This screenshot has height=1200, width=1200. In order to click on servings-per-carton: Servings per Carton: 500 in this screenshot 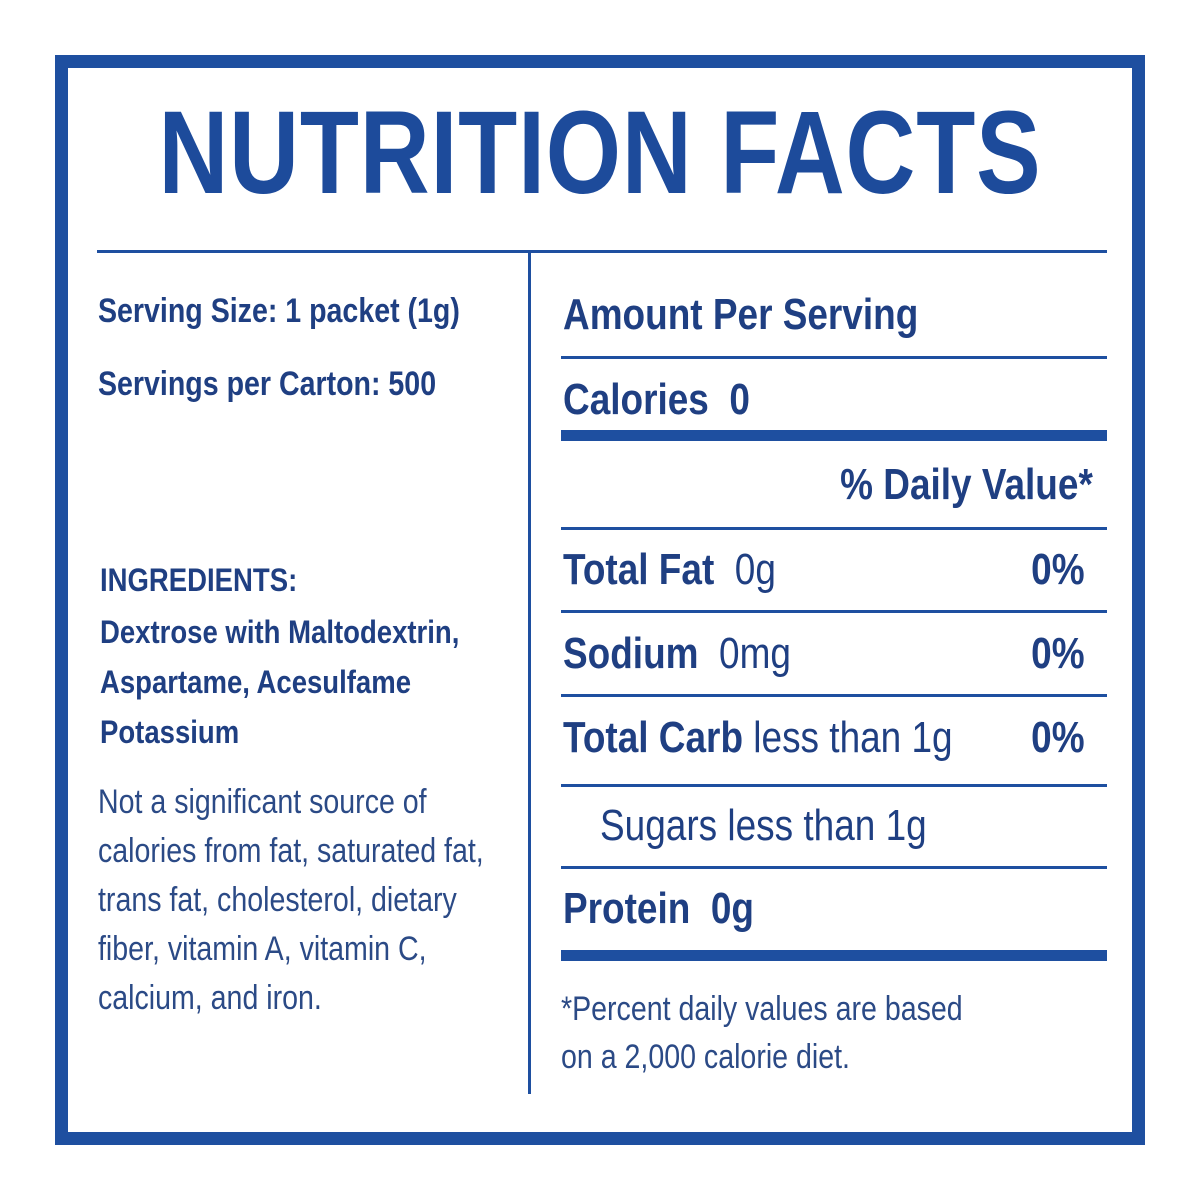, I will do `click(267, 384)`.